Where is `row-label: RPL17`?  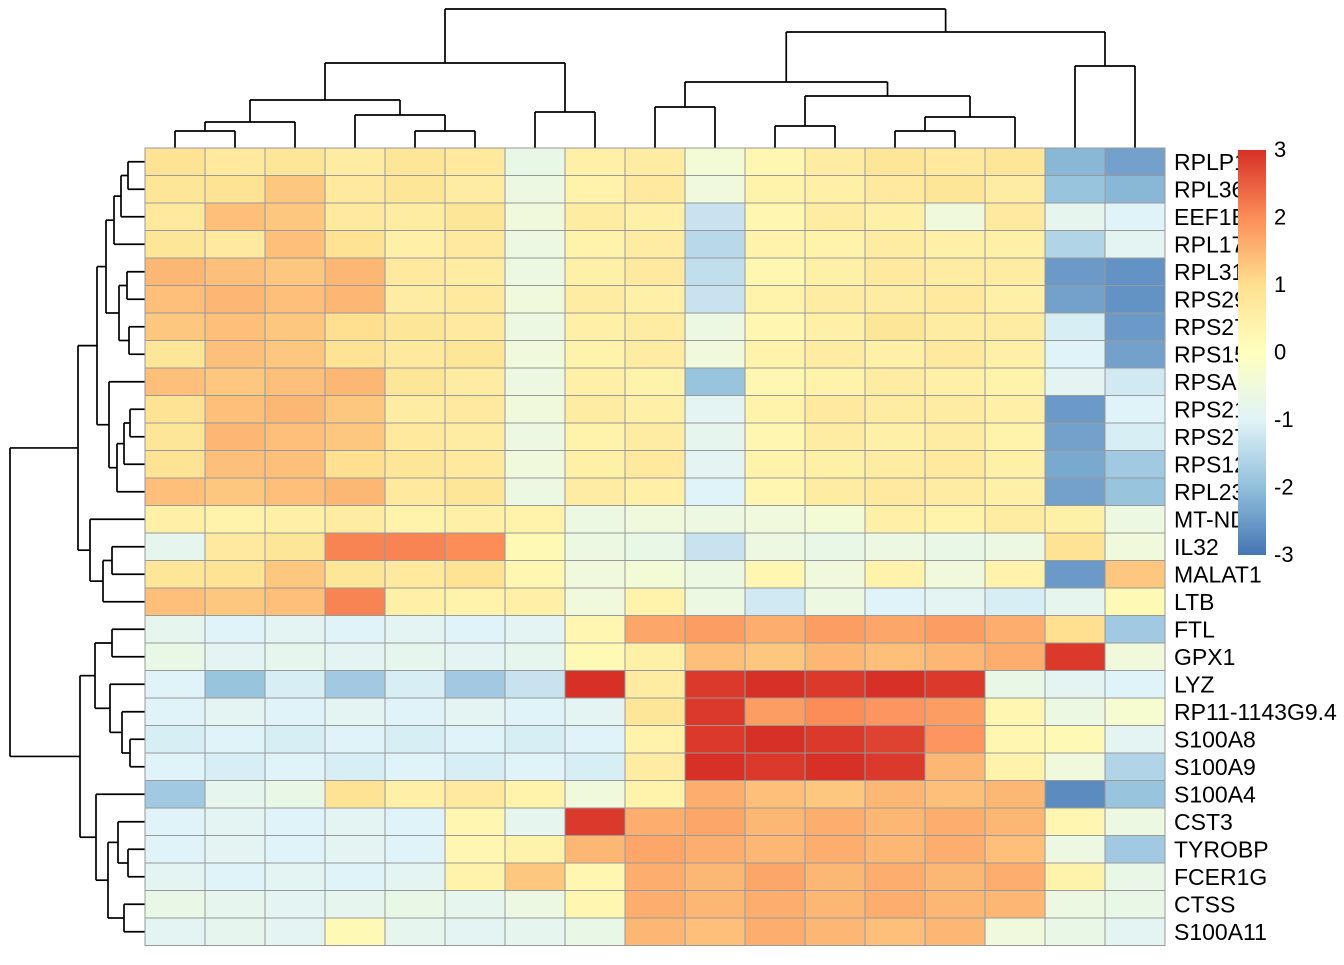
row-label: RPL17 is located at coordinates (1209, 244).